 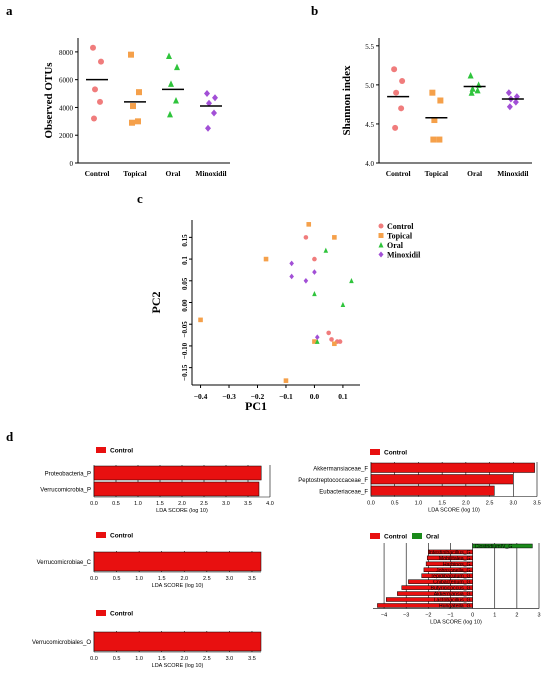 What do you see at coordinates (314, 259) in the screenshot?
I see `point-c-control` at bounding box center [314, 259].